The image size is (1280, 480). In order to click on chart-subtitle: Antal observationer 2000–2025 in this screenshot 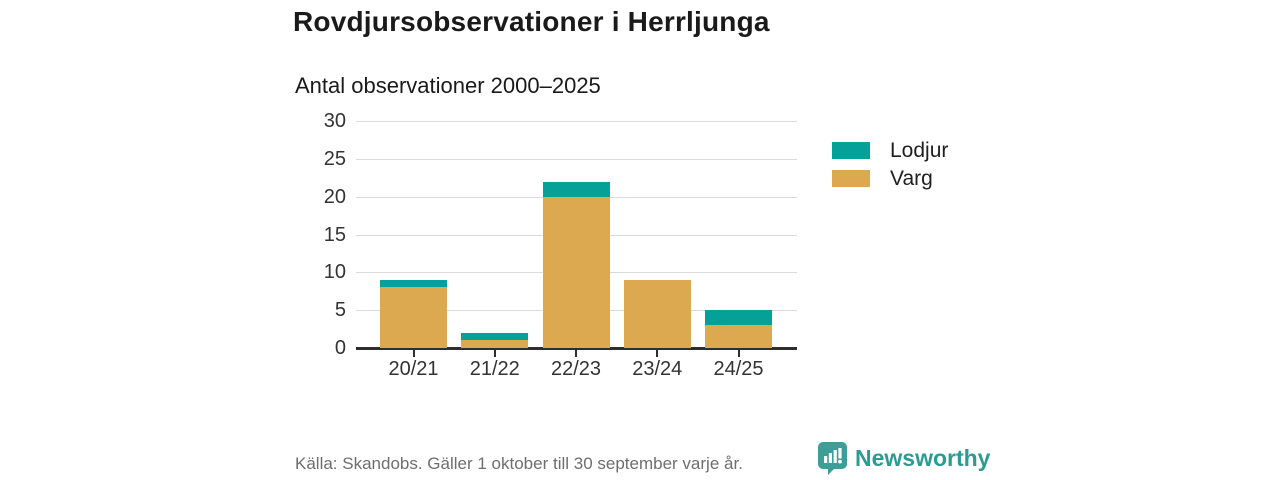, I will do `click(448, 85)`.